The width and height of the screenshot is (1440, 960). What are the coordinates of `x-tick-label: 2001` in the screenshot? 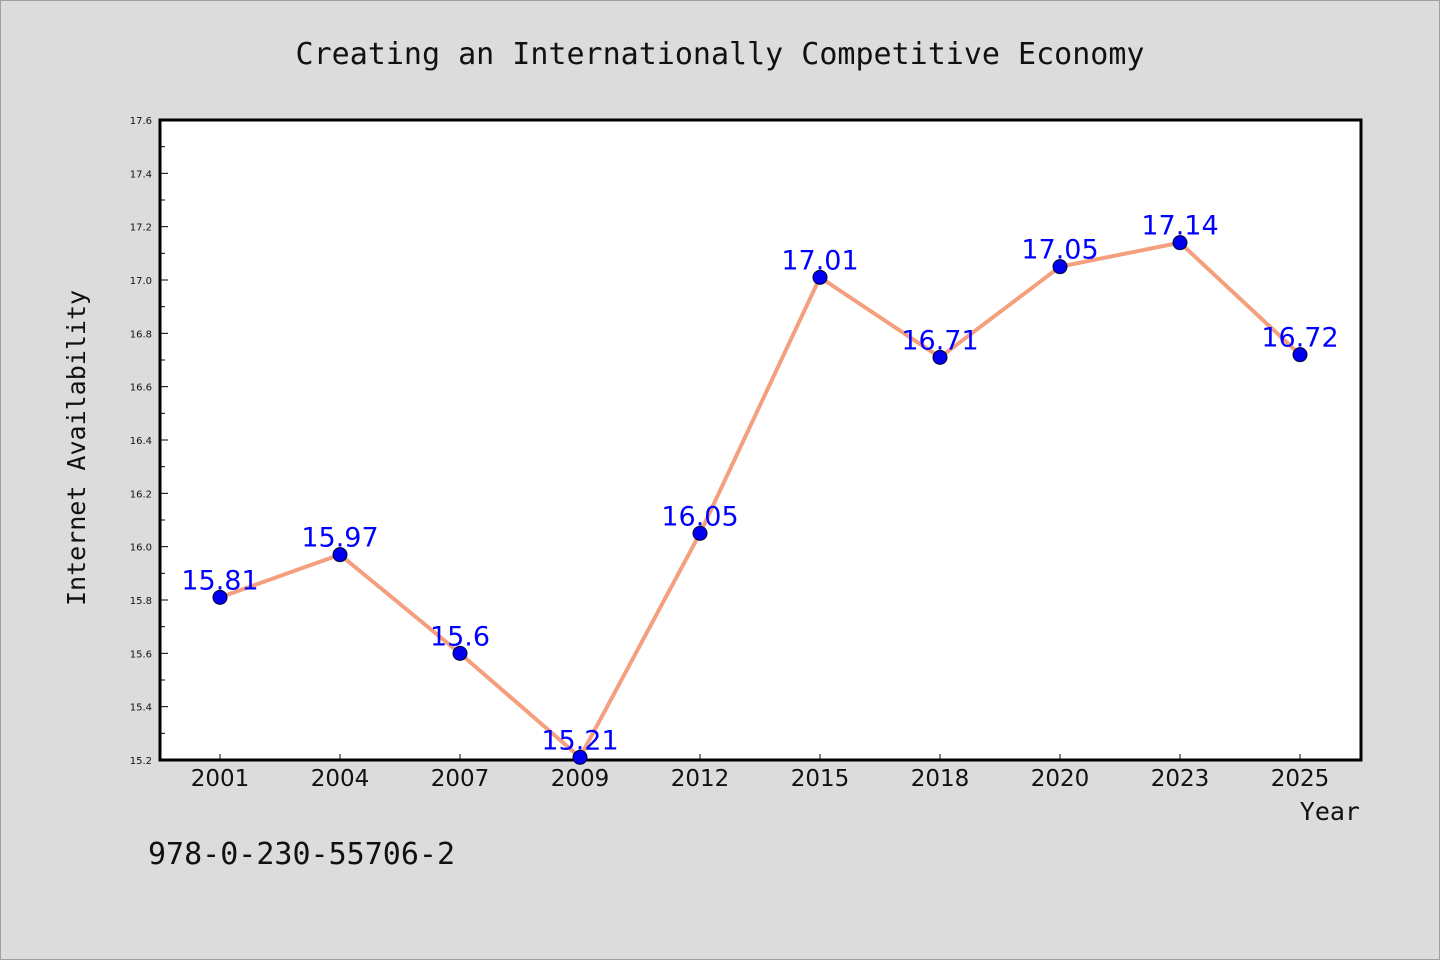 It's located at (220, 779).